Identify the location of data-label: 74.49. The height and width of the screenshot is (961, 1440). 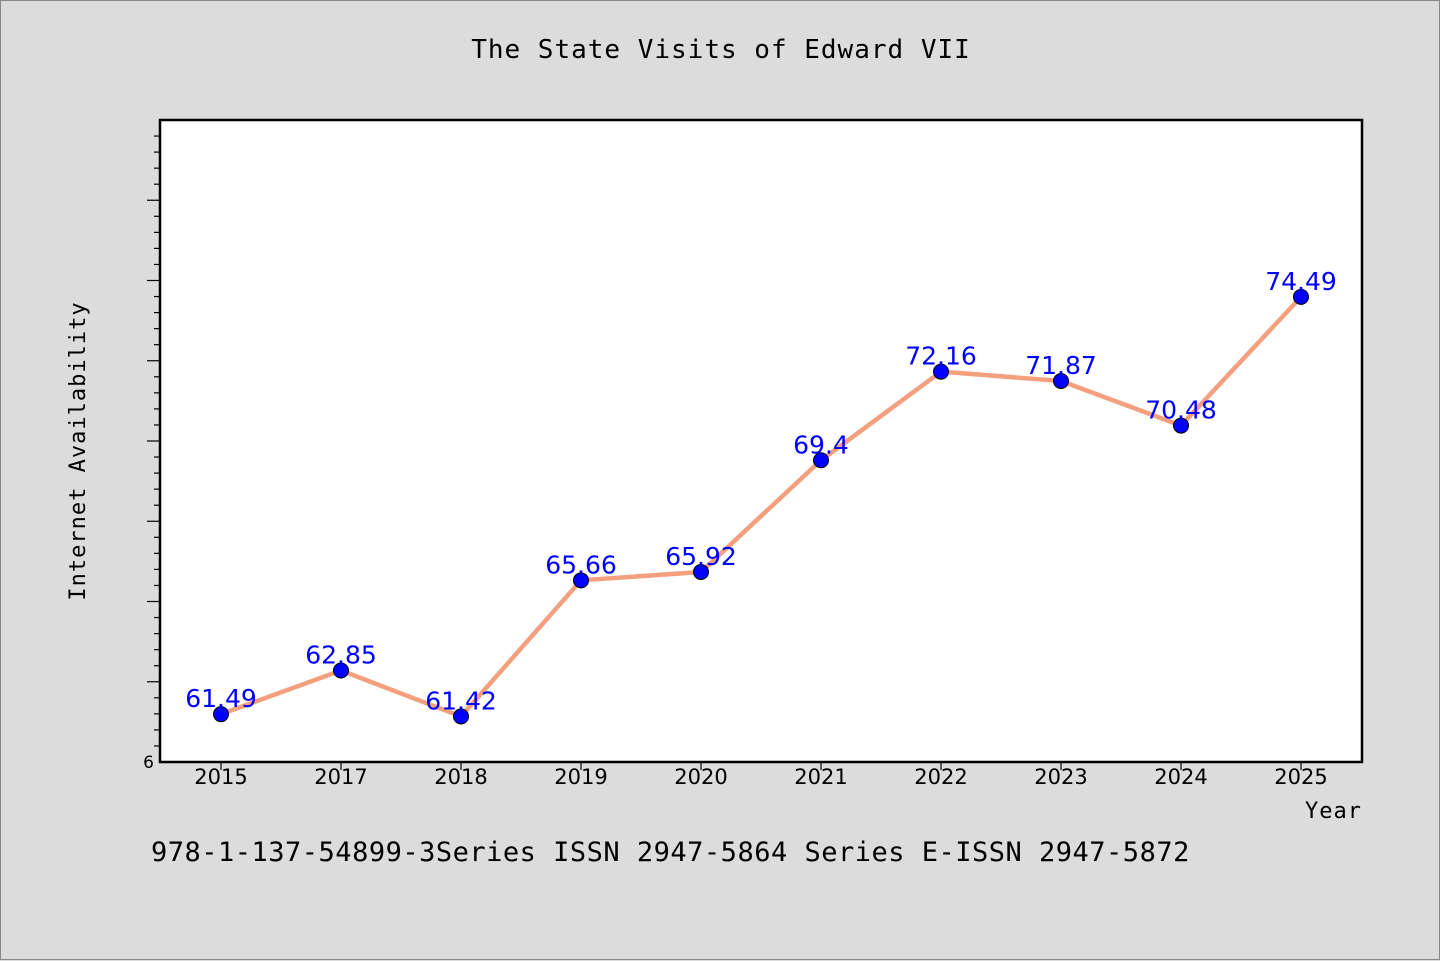
(1301, 281).